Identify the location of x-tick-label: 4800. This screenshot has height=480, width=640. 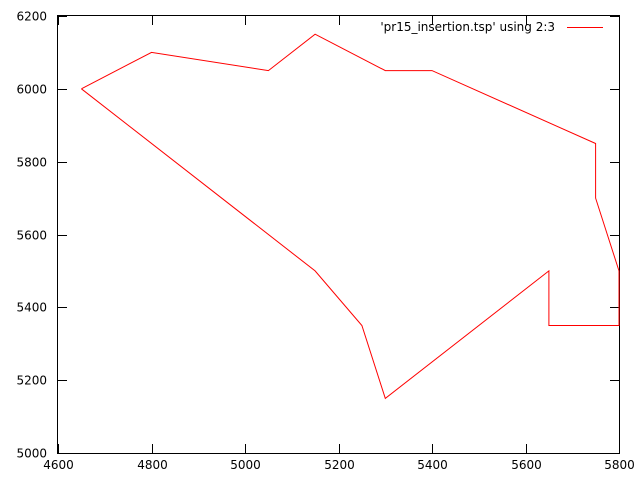
(152, 465).